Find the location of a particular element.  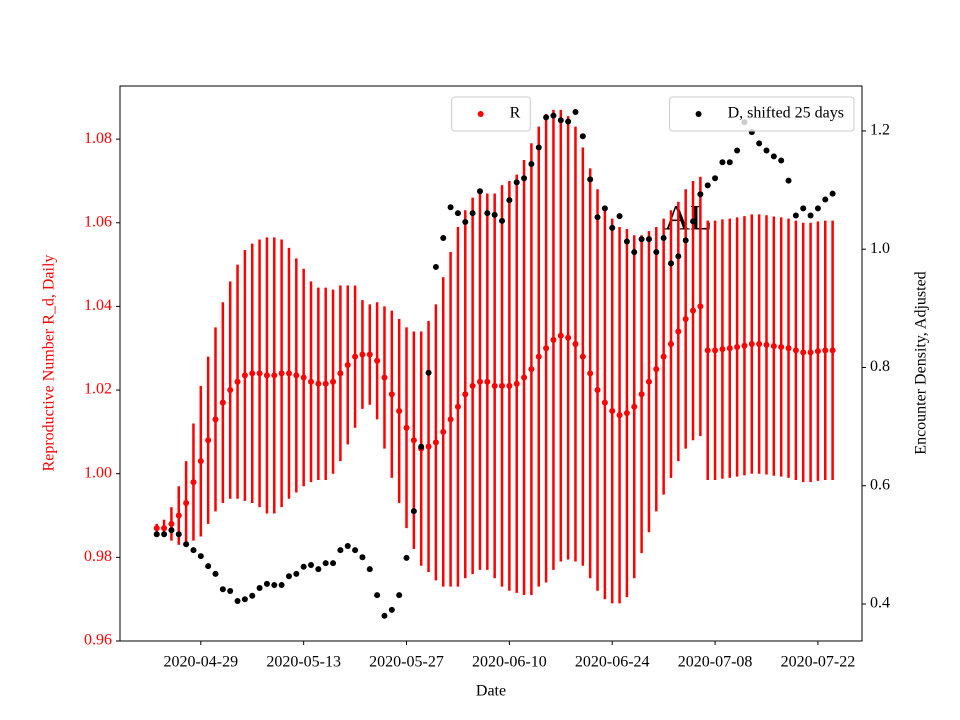

legend: R is located at coordinates (491, 114).